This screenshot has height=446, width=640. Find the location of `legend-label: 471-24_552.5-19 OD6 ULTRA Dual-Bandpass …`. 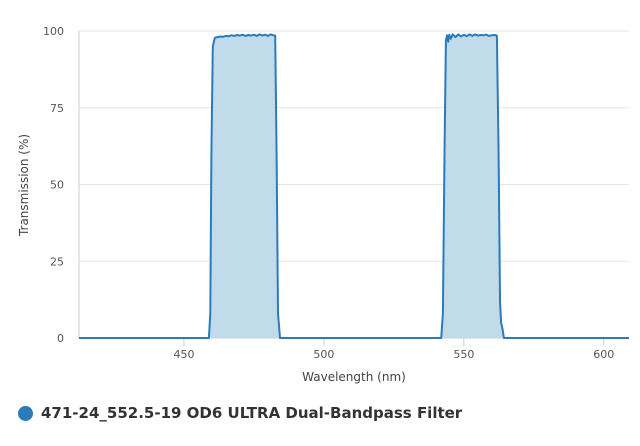

legend-label: 471-24_552.5-19 OD6 ULTRA Dual-Bandpass … is located at coordinates (252, 413).